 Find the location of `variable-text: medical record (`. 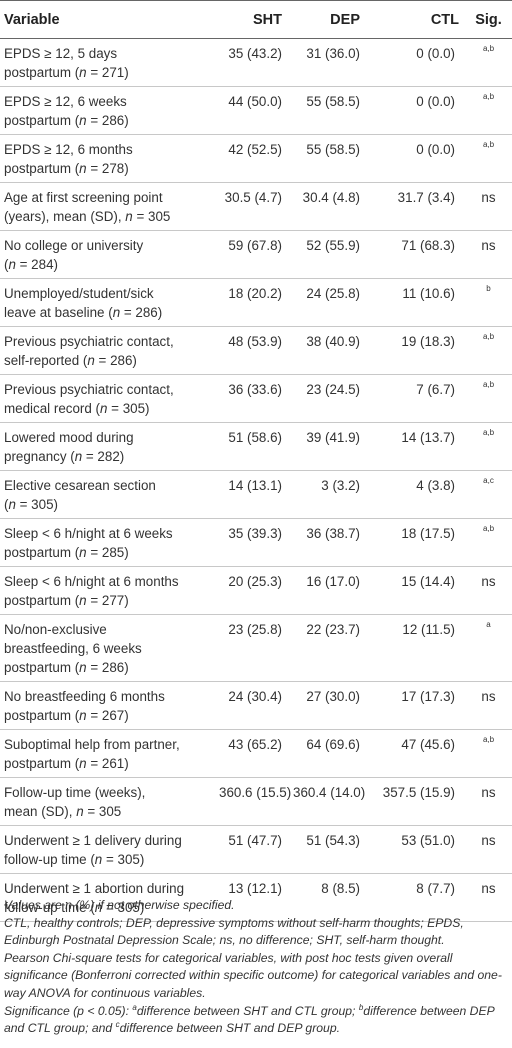

variable-text: medical record ( is located at coordinates (52, 408).